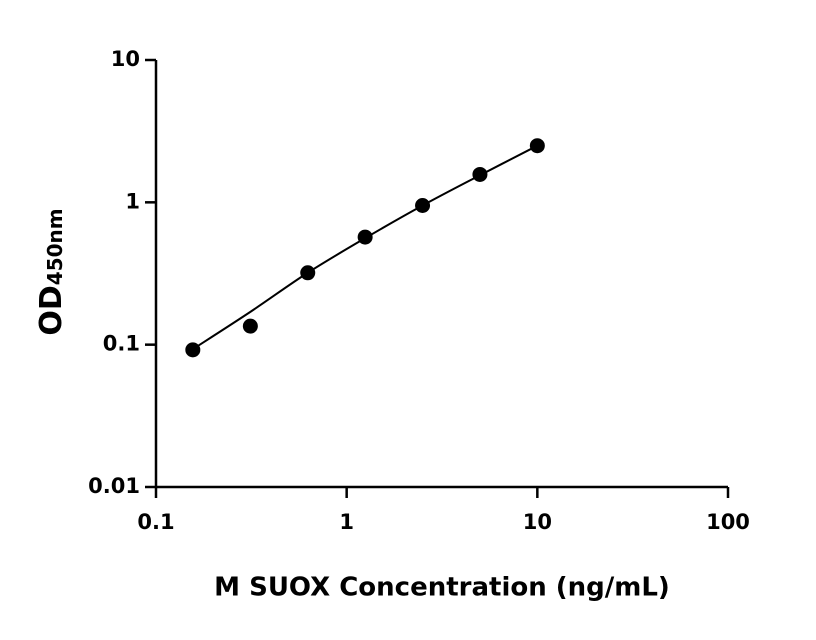 The image size is (816, 640). What do you see at coordinates (121, 344) in the screenshot?
I see `y-tick-label: 0.1` at bounding box center [121, 344].